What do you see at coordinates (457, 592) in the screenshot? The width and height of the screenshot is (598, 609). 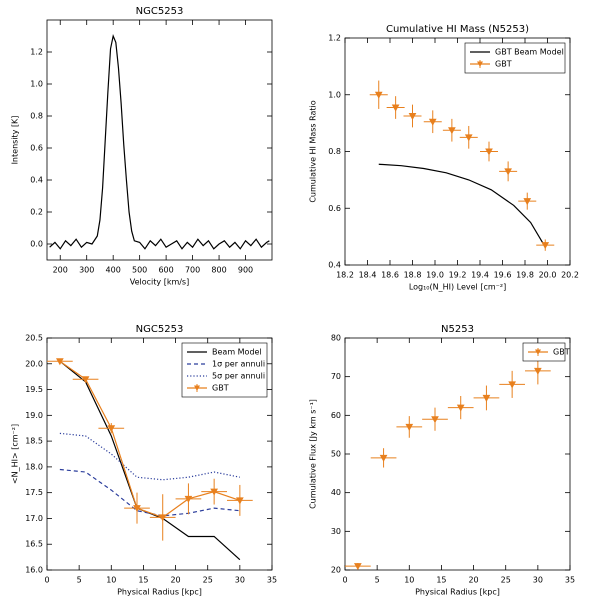 I see `x-axis-label: Physical Radius [kpc]` at bounding box center [457, 592].